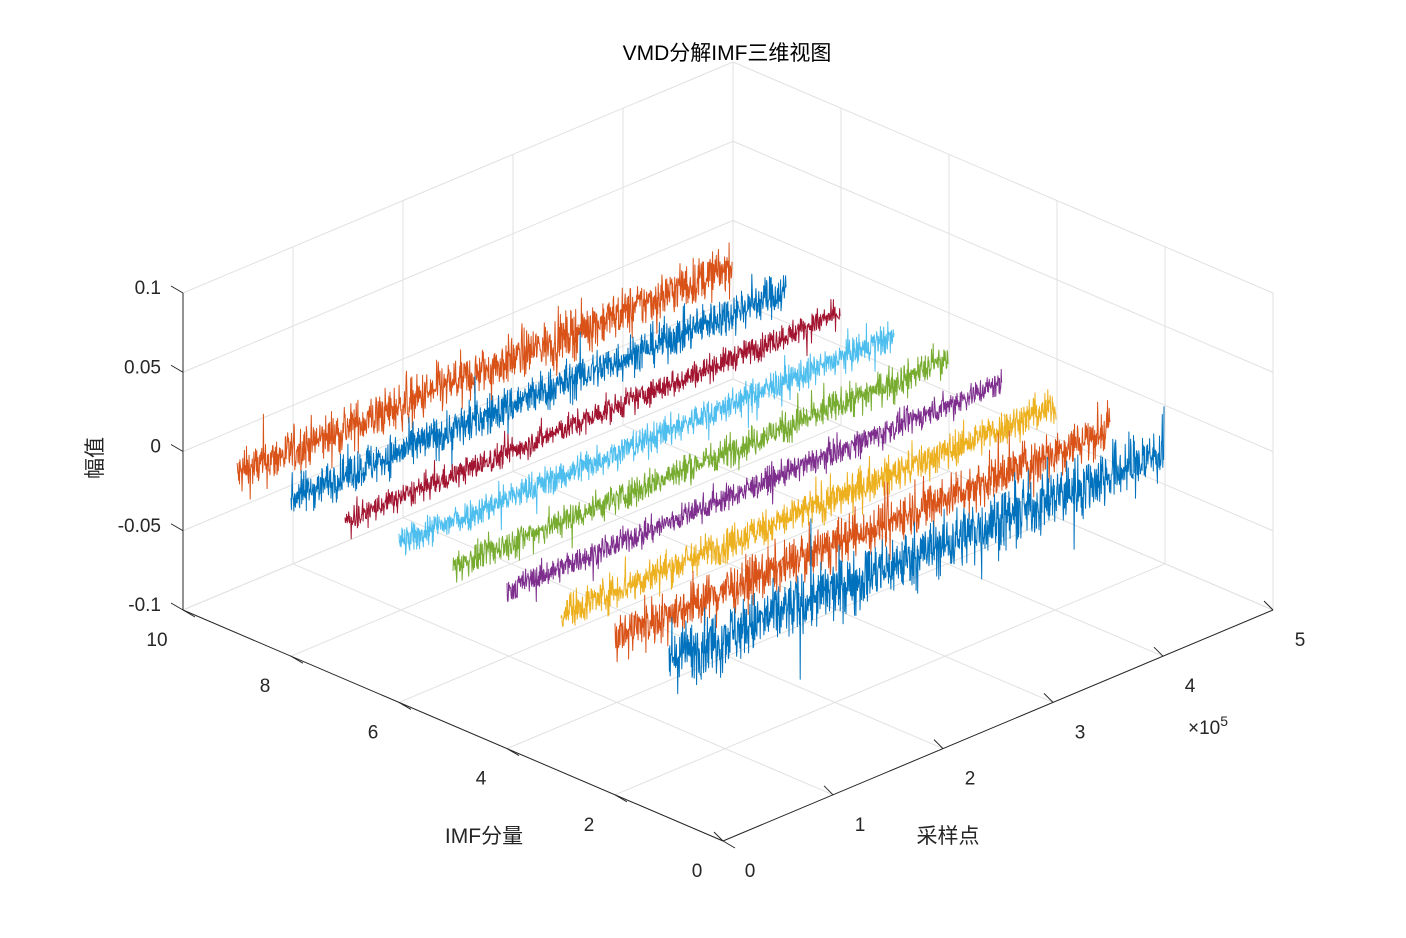  What do you see at coordinates (142, 367) in the screenshot?
I see `z-tick-label: 0.05` at bounding box center [142, 367].